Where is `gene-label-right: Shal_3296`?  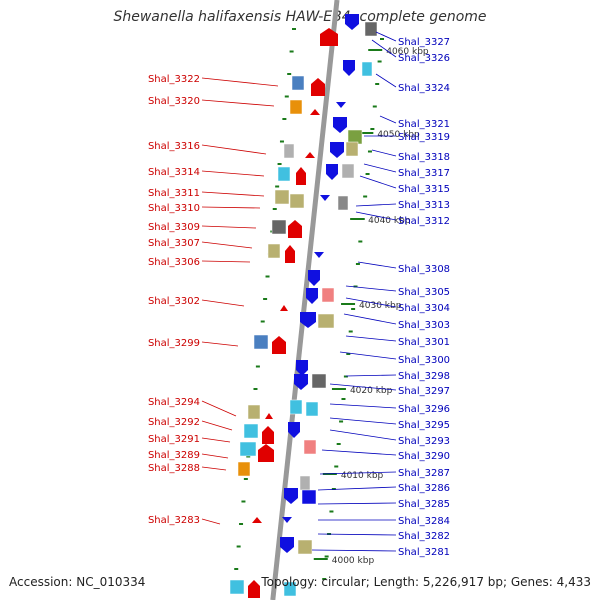 gene-label-right: Shal_3296 is located at coordinates (424, 409).